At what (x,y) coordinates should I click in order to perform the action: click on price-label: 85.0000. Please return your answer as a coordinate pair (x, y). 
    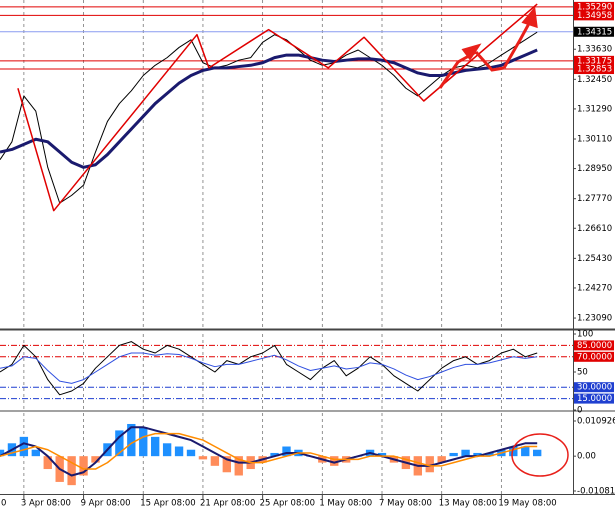
    Looking at the image, I should click on (594, 346).